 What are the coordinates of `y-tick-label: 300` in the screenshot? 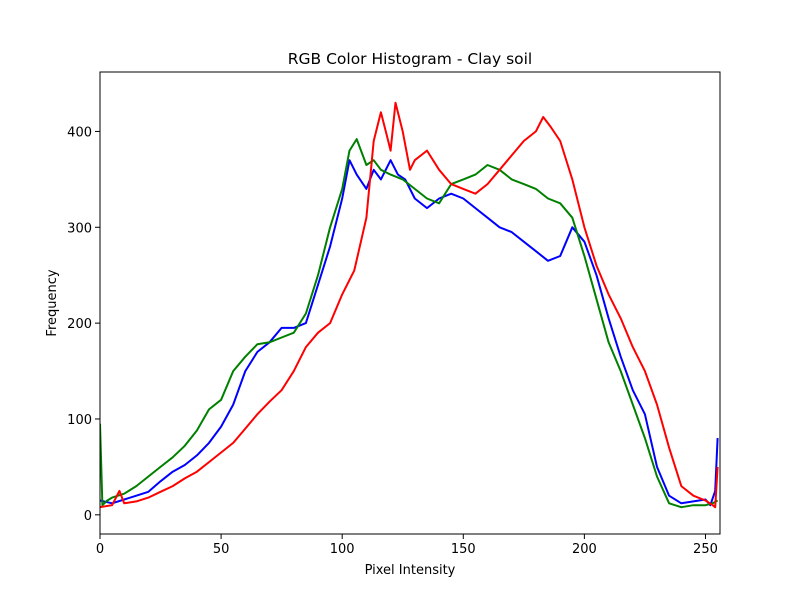 It's located at (79, 228).